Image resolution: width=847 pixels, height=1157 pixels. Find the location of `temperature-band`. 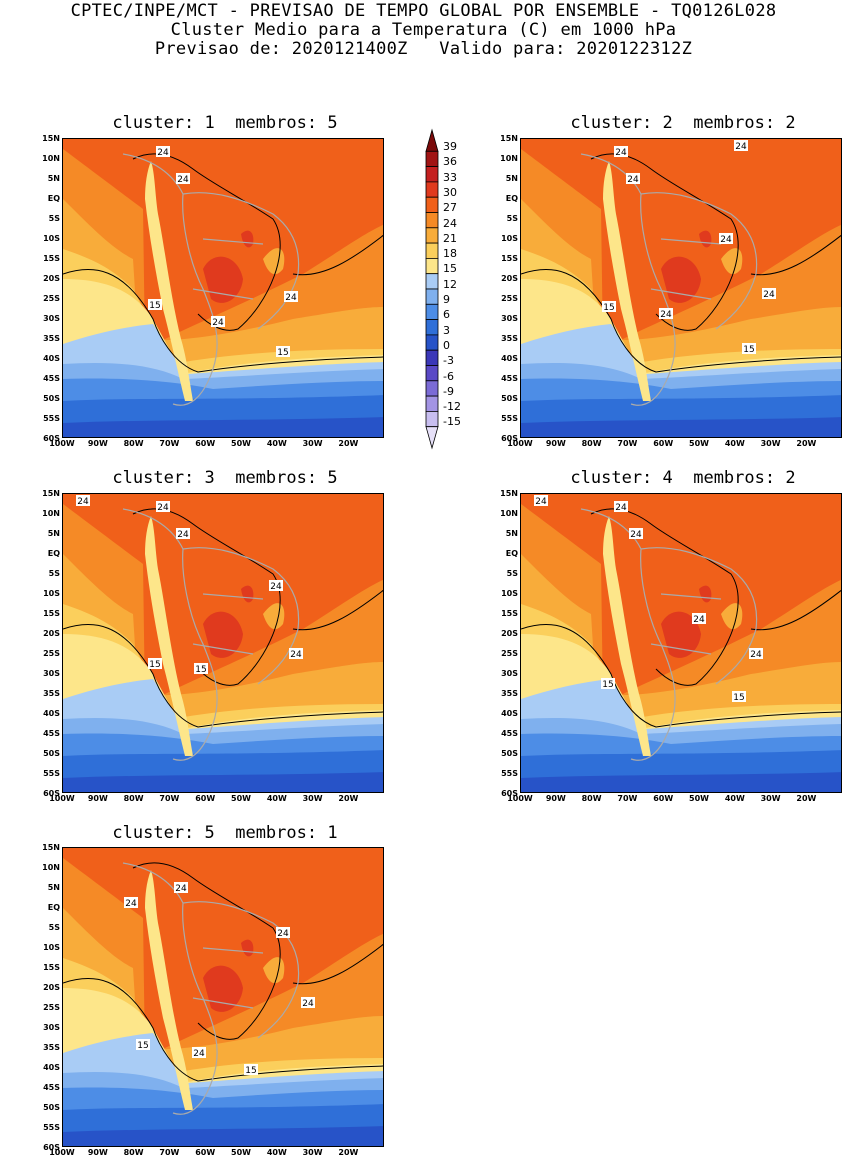

temperature-band is located at coordinates (223, 1136).